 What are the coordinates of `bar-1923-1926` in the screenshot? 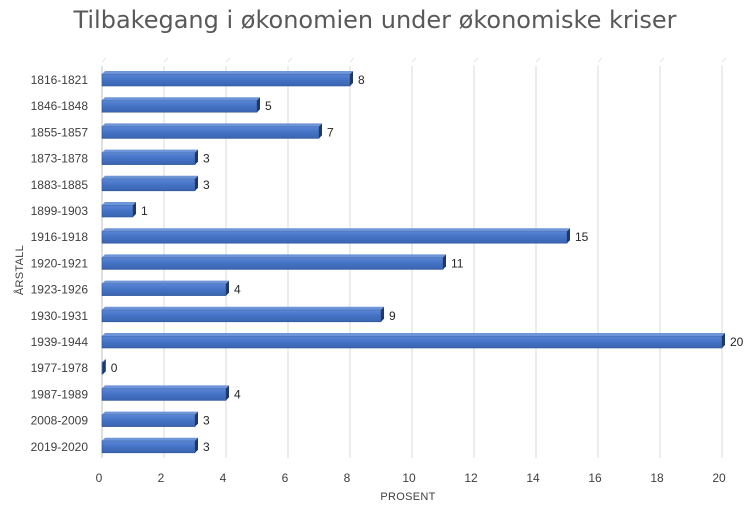 It's located at (164, 289).